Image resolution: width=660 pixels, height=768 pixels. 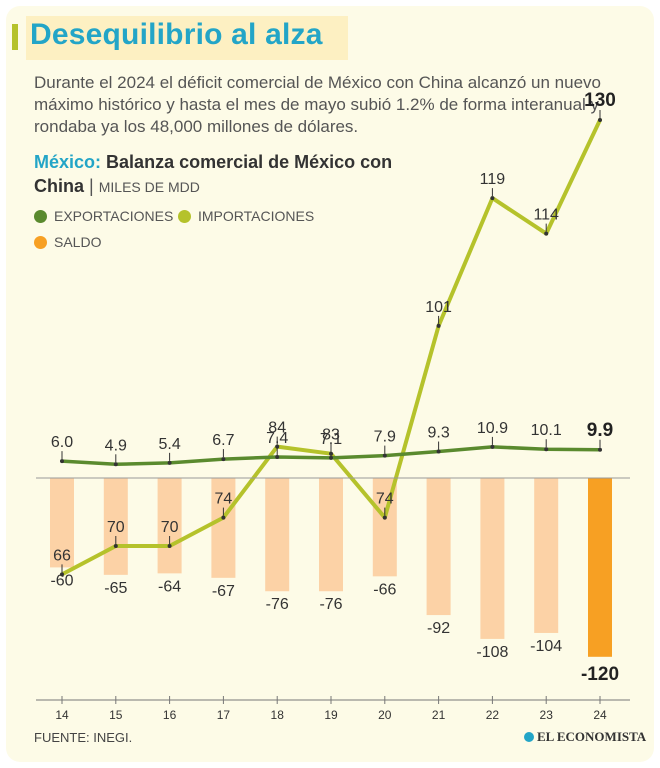 I want to click on brand-mark-icon, so click(x=529, y=737).